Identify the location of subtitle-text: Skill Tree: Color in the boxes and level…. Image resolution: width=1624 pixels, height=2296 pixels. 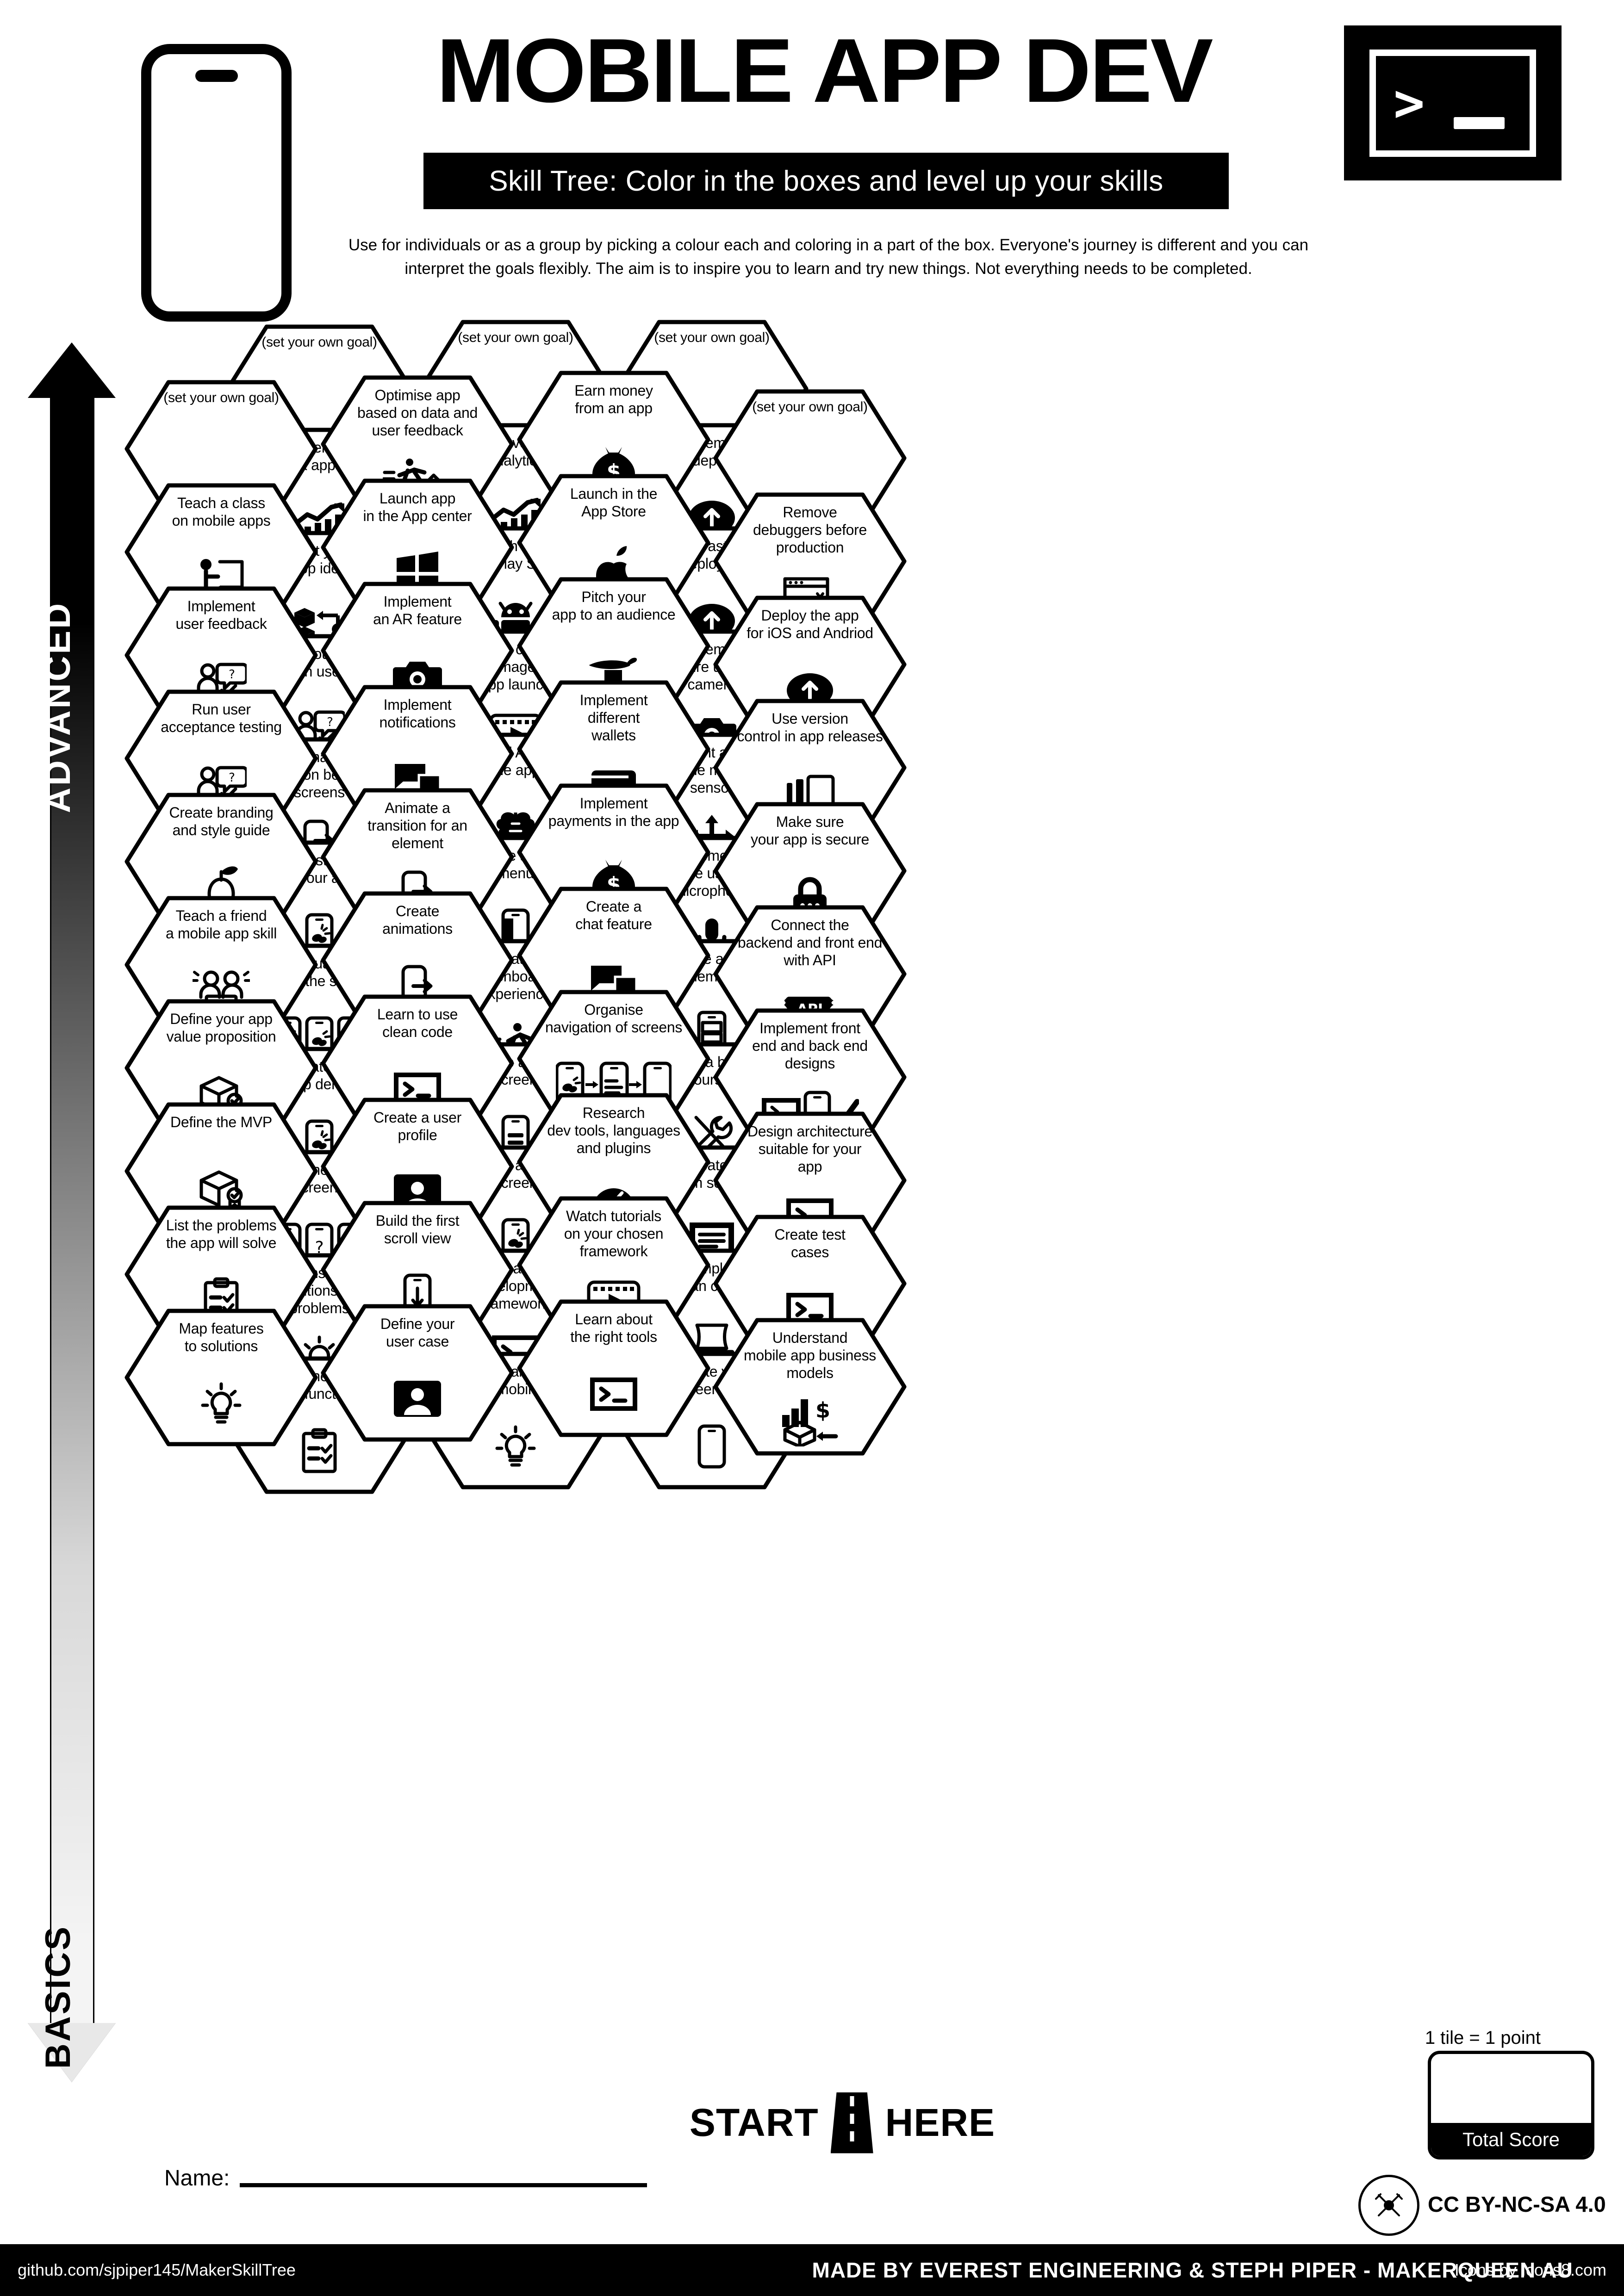
(826, 181).